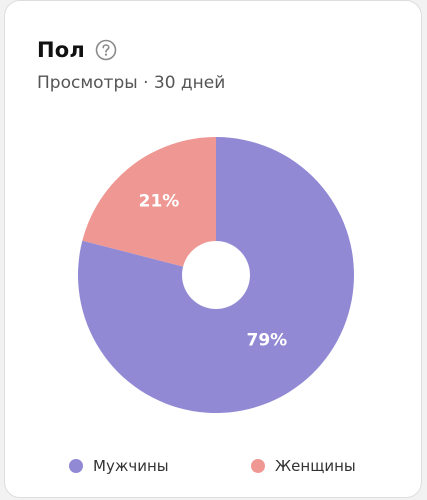 This screenshot has width=427, height=500. Describe the element at coordinates (315, 466) in the screenshot. I see `legend-label-female: Женщины` at that location.